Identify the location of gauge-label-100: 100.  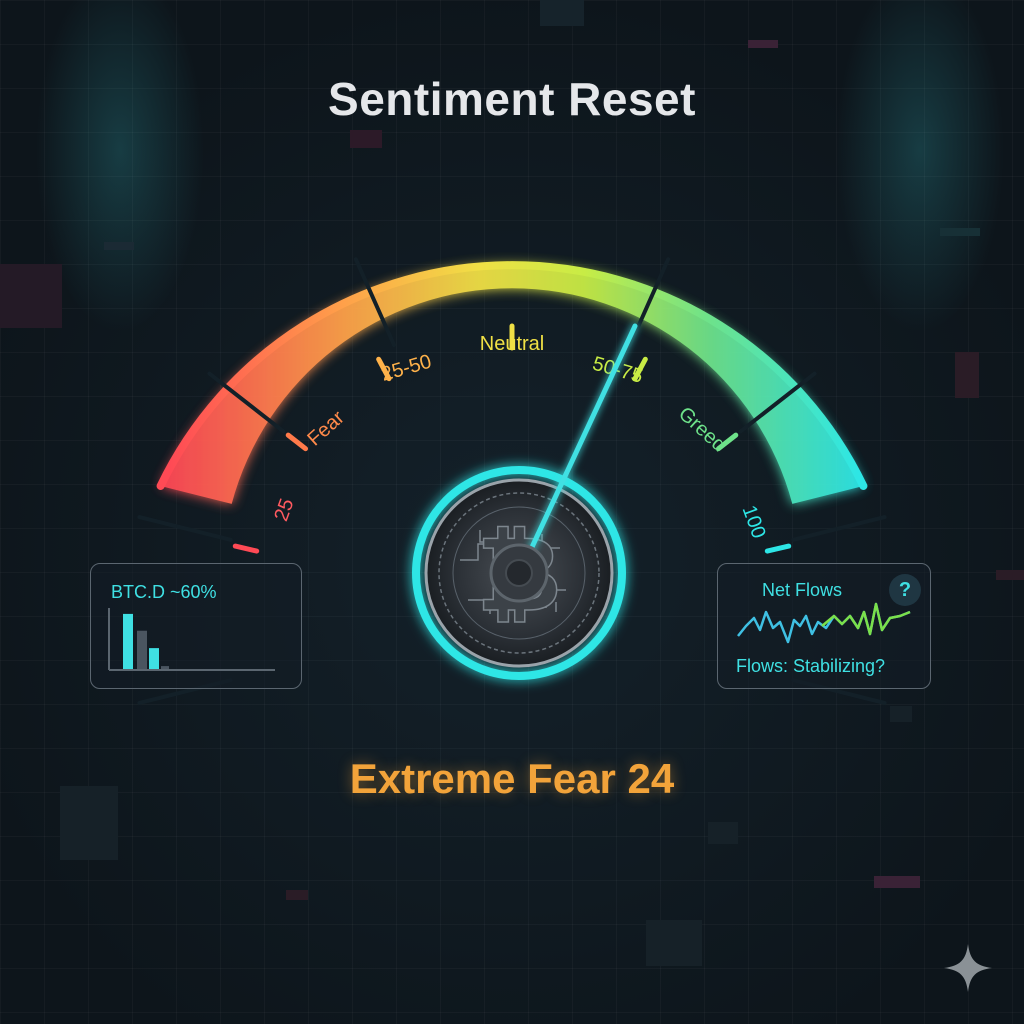
(754, 522).